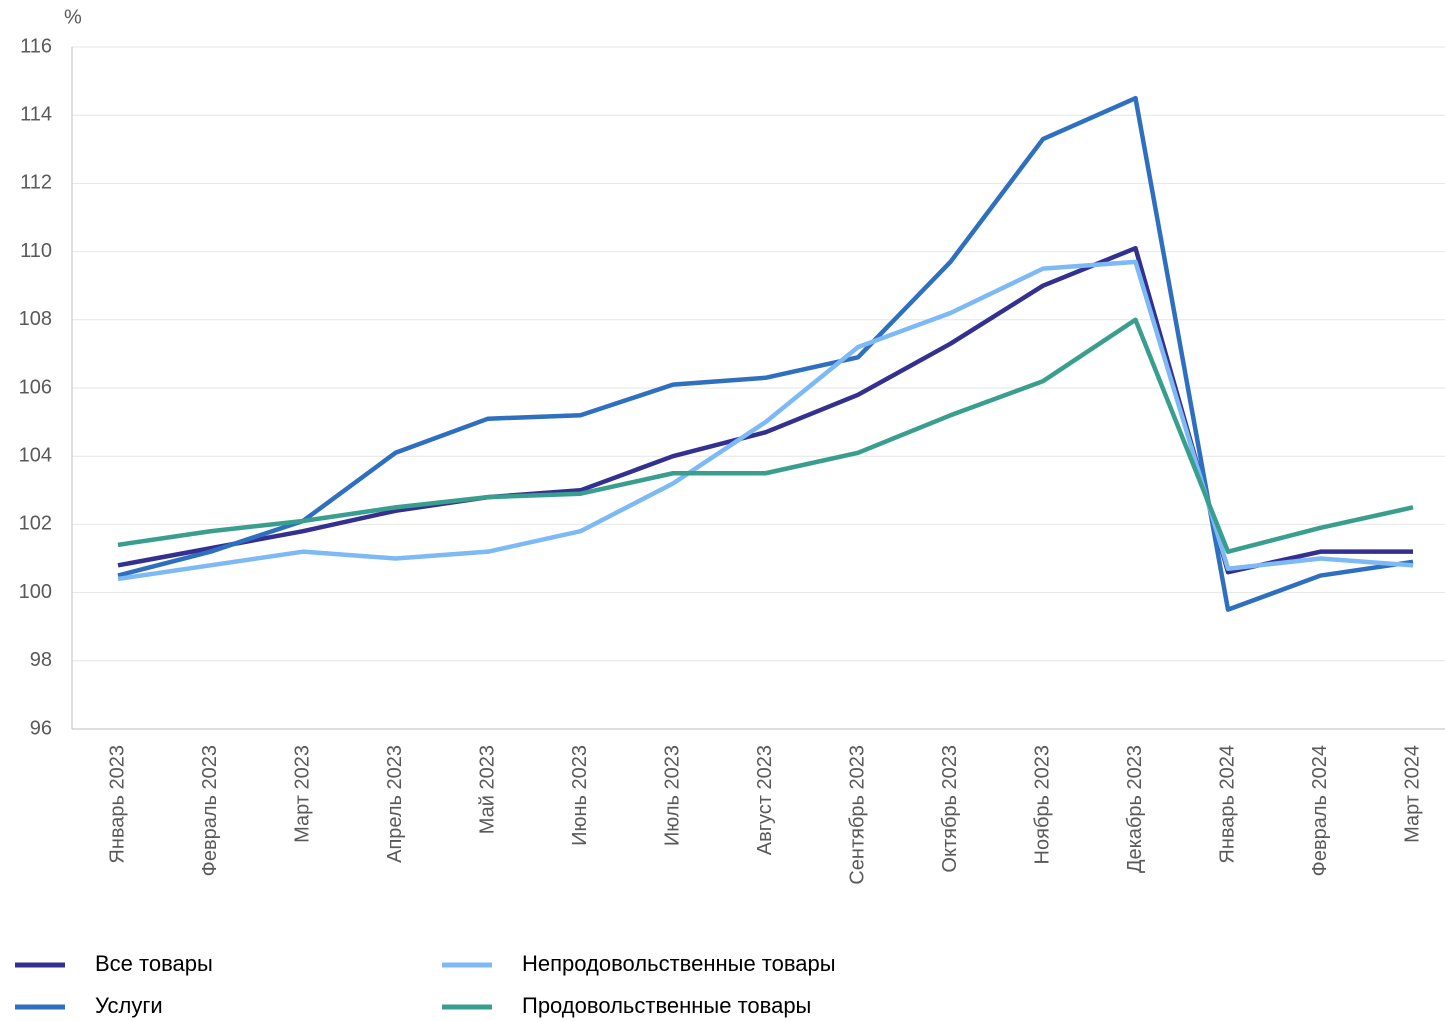  Describe the element at coordinates (1412, 794) in the screenshot. I see `x-tick-label: Март 2024` at that location.